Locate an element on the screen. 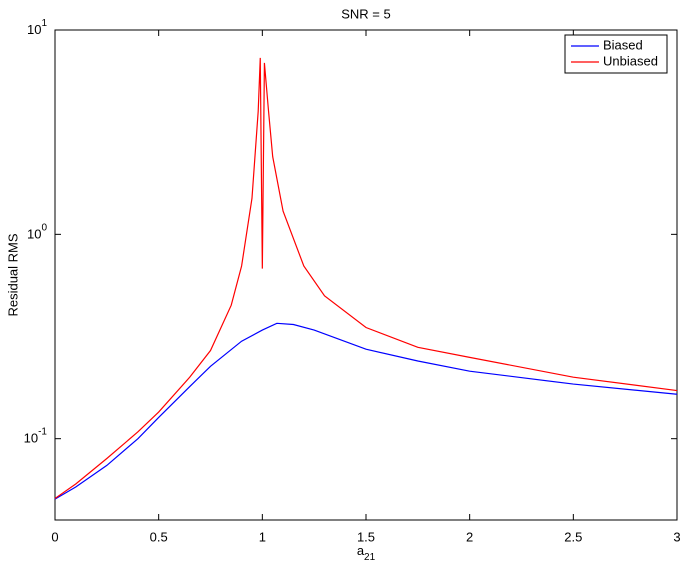  x-tick-label: 0 is located at coordinates (54, 536).